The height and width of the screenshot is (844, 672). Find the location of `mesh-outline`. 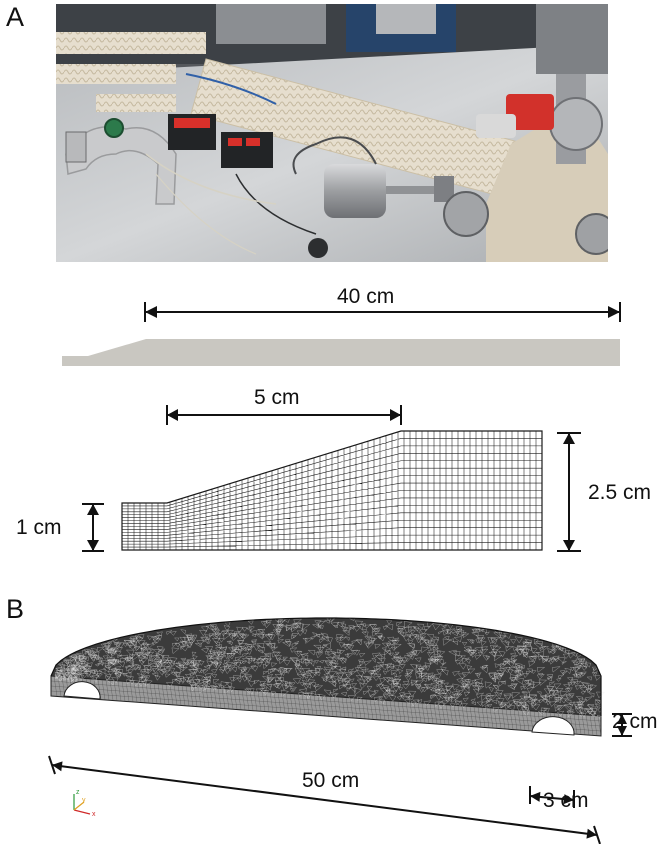

mesh-outline is located at coordinates (332, 490).